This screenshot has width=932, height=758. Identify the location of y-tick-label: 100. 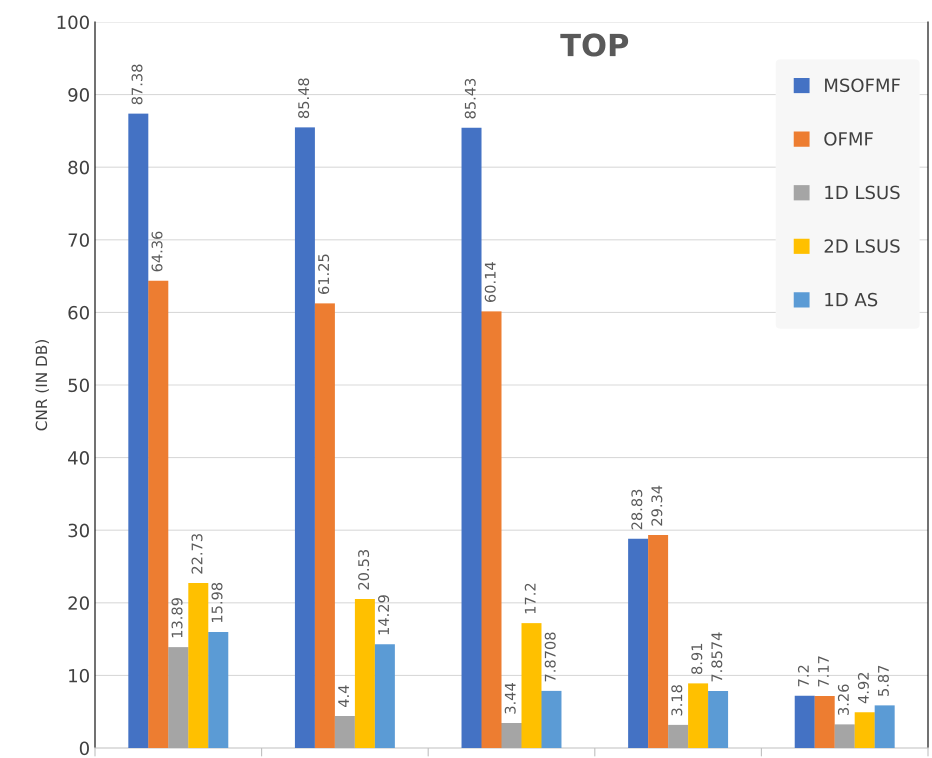
(73, 22).